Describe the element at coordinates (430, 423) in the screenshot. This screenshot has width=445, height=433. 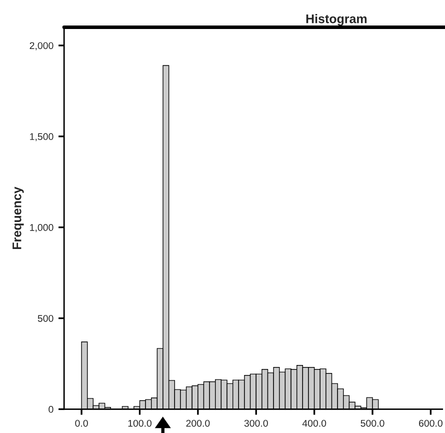
I see `x-tick-label: 600.0` at that location.